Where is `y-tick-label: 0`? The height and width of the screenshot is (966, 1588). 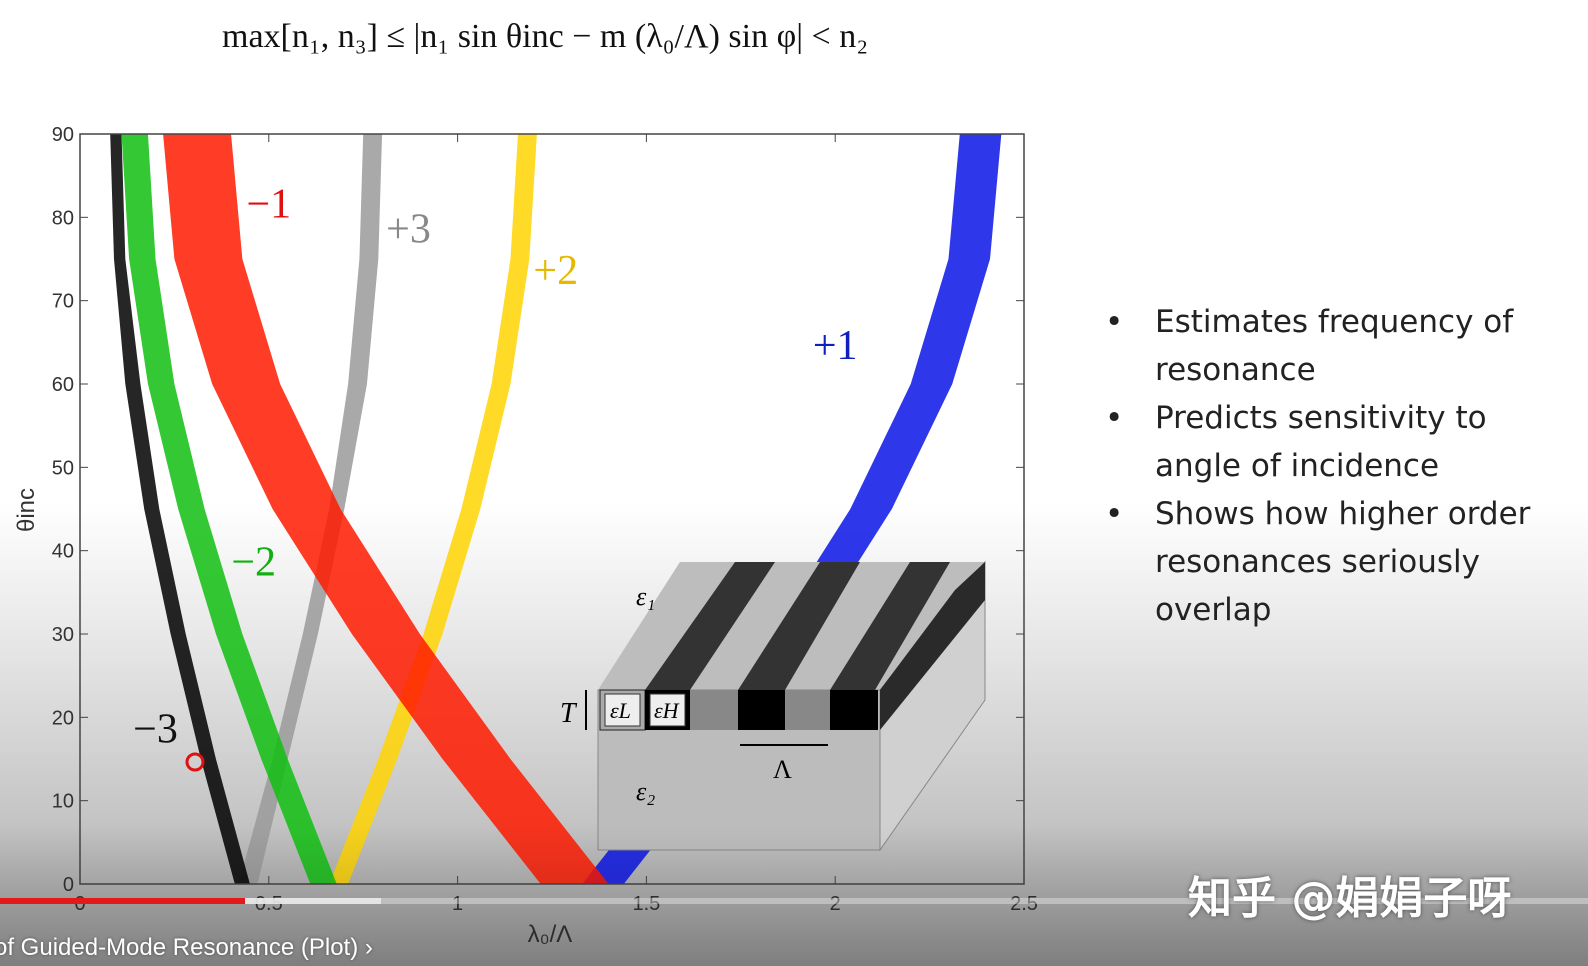
y-tick-label: 0 is located at coordinates (68, 885).